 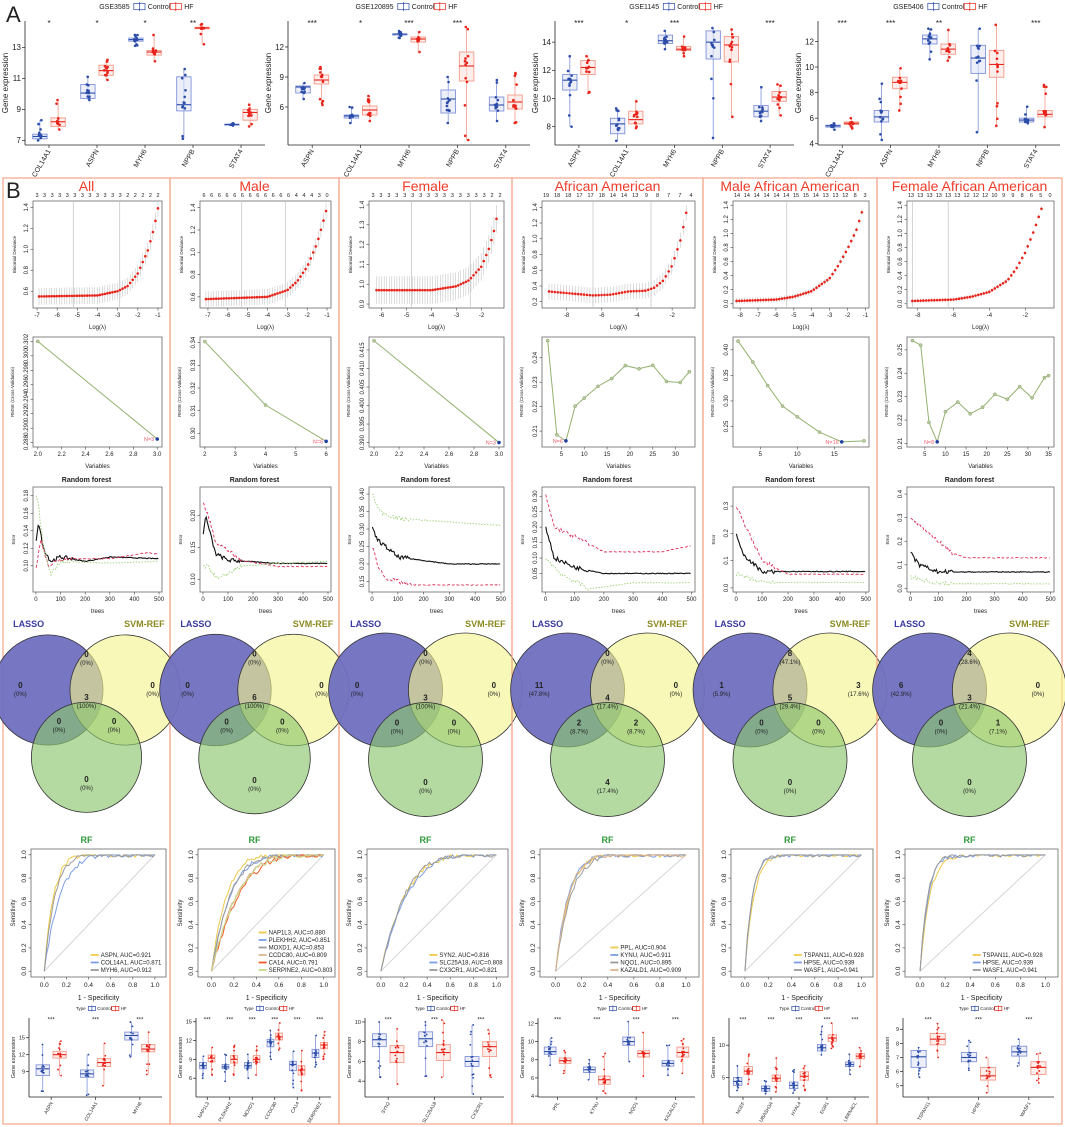 What do you see at coordinates (273, 196) in the screenshot?
I see `nonzero-count-label: 6` at bounding box center [273, 196].